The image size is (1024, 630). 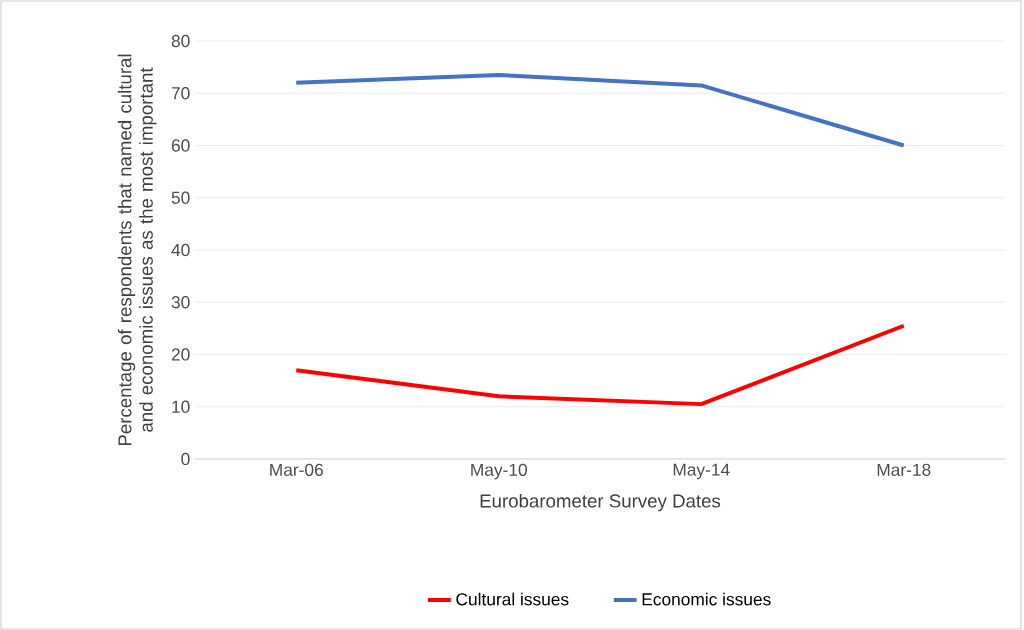 I want to click on x-tick-label: May-14, so click(x=701, y=471).